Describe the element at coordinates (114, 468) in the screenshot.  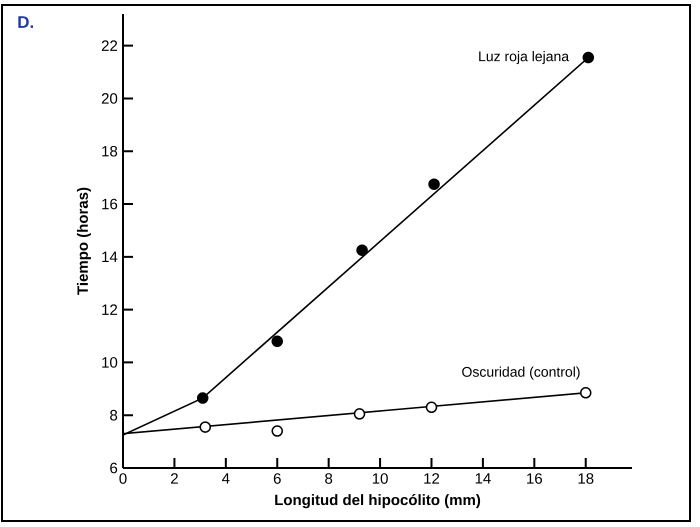
I see `y-tick-label: 6` at that location.